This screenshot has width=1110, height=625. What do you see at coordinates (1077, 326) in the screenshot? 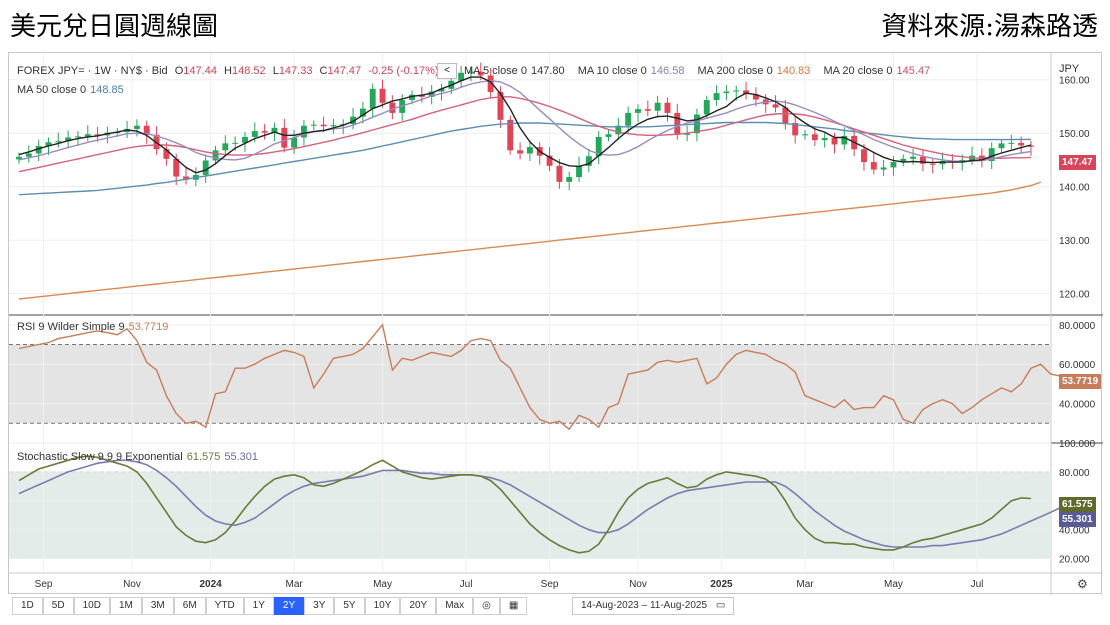
I see `rsi-tick-label: 80.0000` at bounding box center [1077, 326].